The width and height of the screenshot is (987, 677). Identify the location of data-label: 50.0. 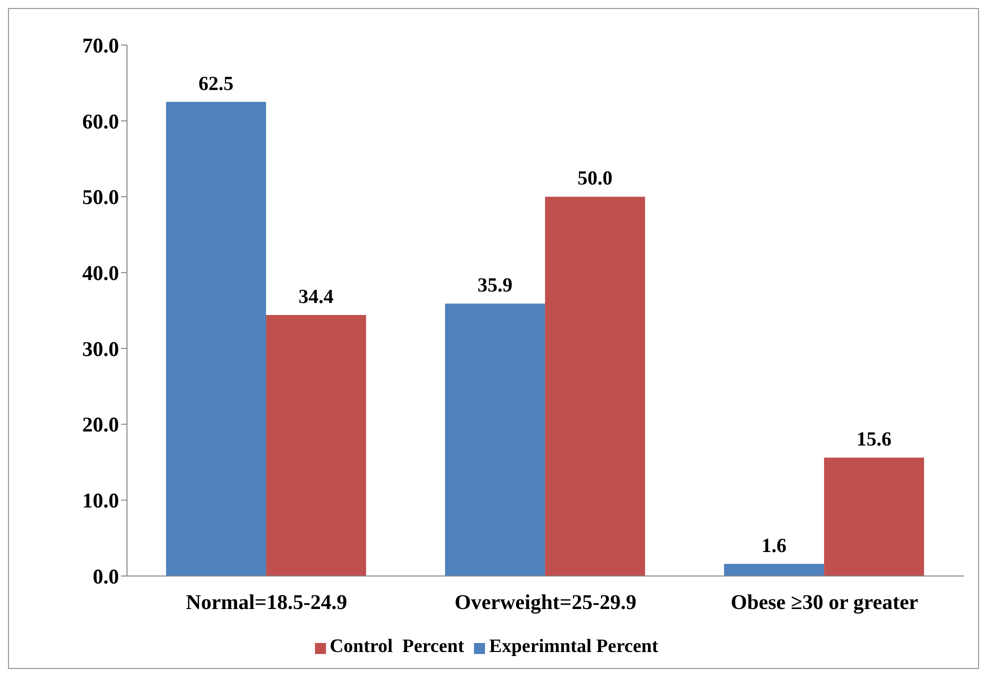
(595, 179).